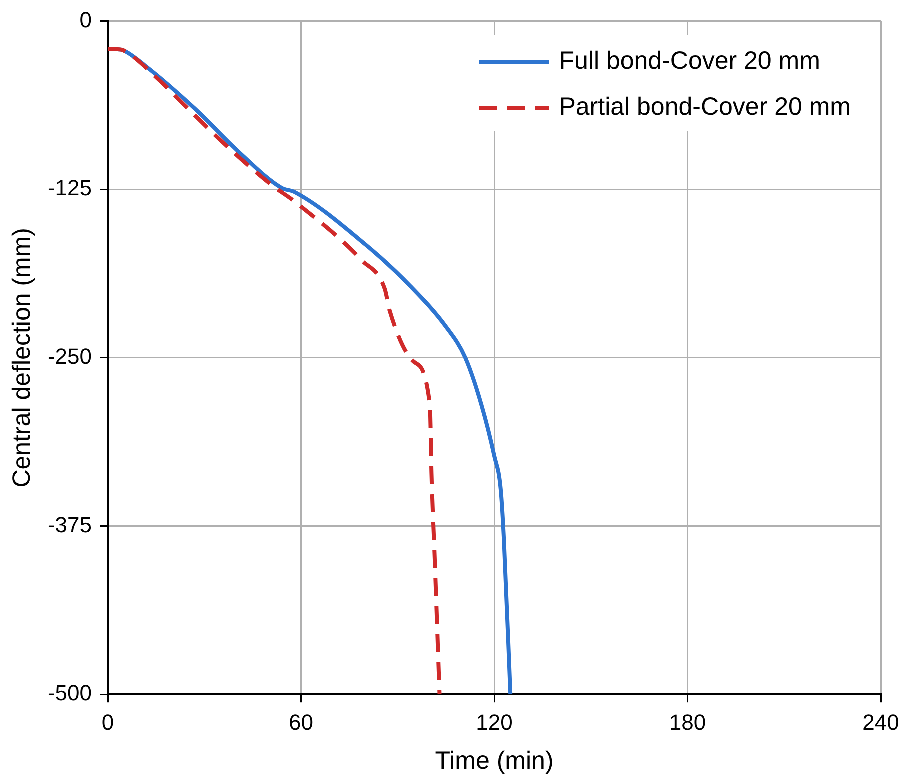 The width and height of the screenshot is (915, 783). Describe the element at coordinates (705, 107) in the screenshot. I see `legend-label: Partial bond-Cover 20 mm` at that location.